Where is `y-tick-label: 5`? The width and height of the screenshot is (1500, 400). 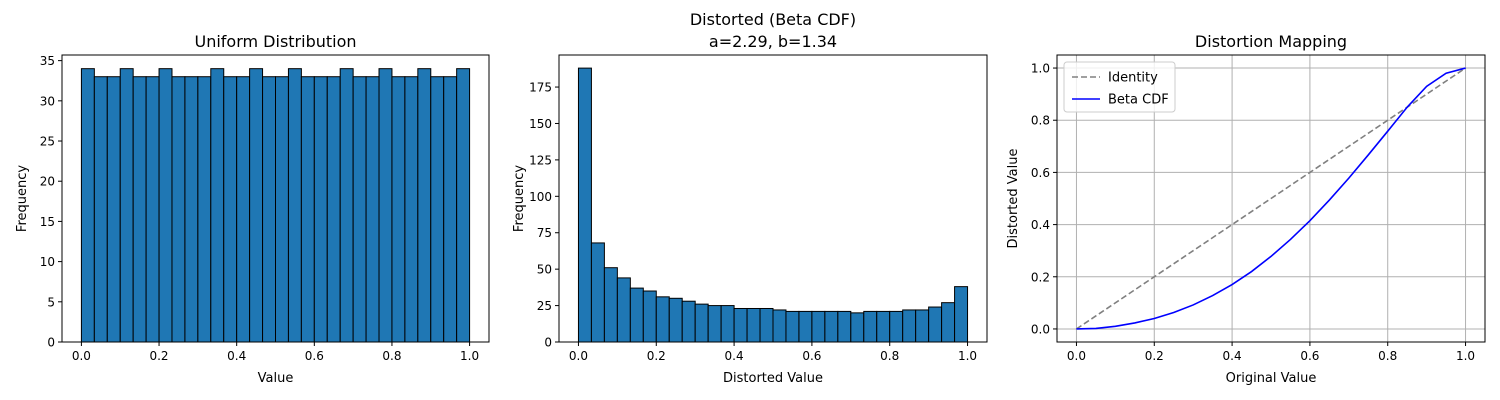 y-tick-label: 5 is located at coordinates (51, 302).